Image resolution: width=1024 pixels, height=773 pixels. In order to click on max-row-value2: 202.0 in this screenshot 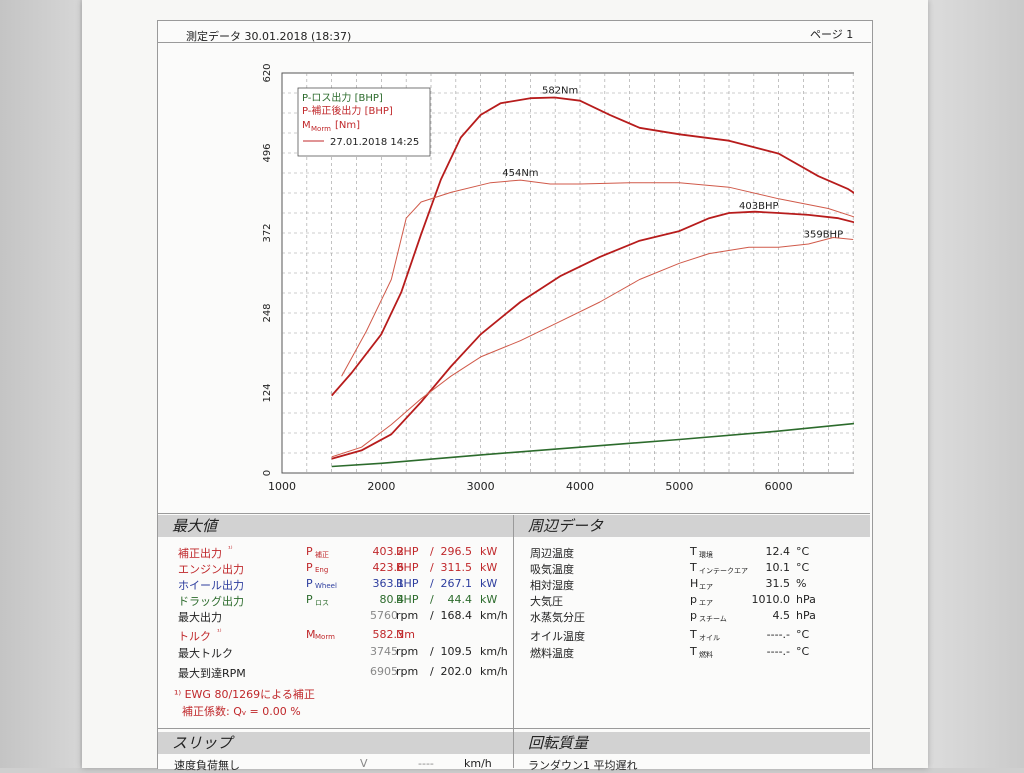, I will do `click(456, 671)`.